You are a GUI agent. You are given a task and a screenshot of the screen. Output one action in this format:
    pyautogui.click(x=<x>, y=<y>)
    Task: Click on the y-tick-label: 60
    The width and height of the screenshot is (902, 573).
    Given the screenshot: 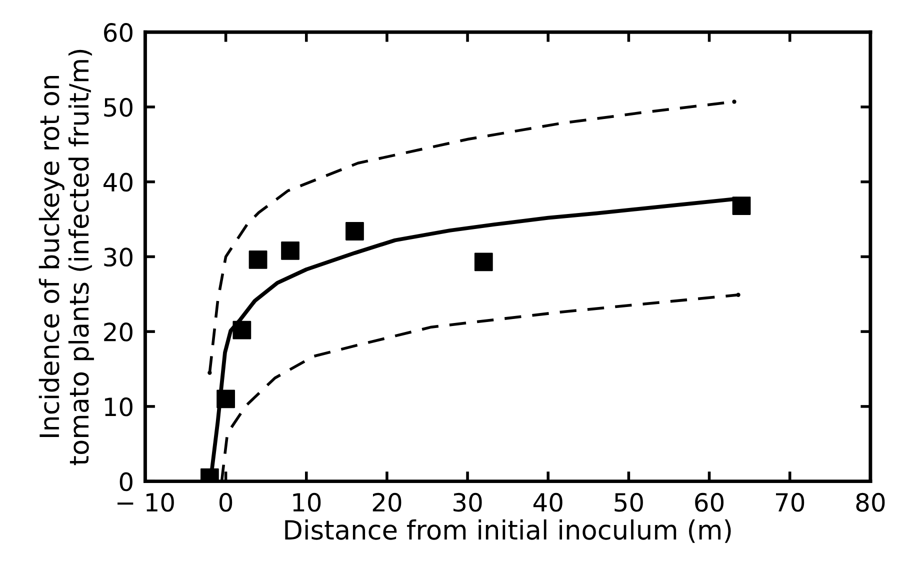 What is the action you would take?
    pyautogui.click(x=118, y=32)
    